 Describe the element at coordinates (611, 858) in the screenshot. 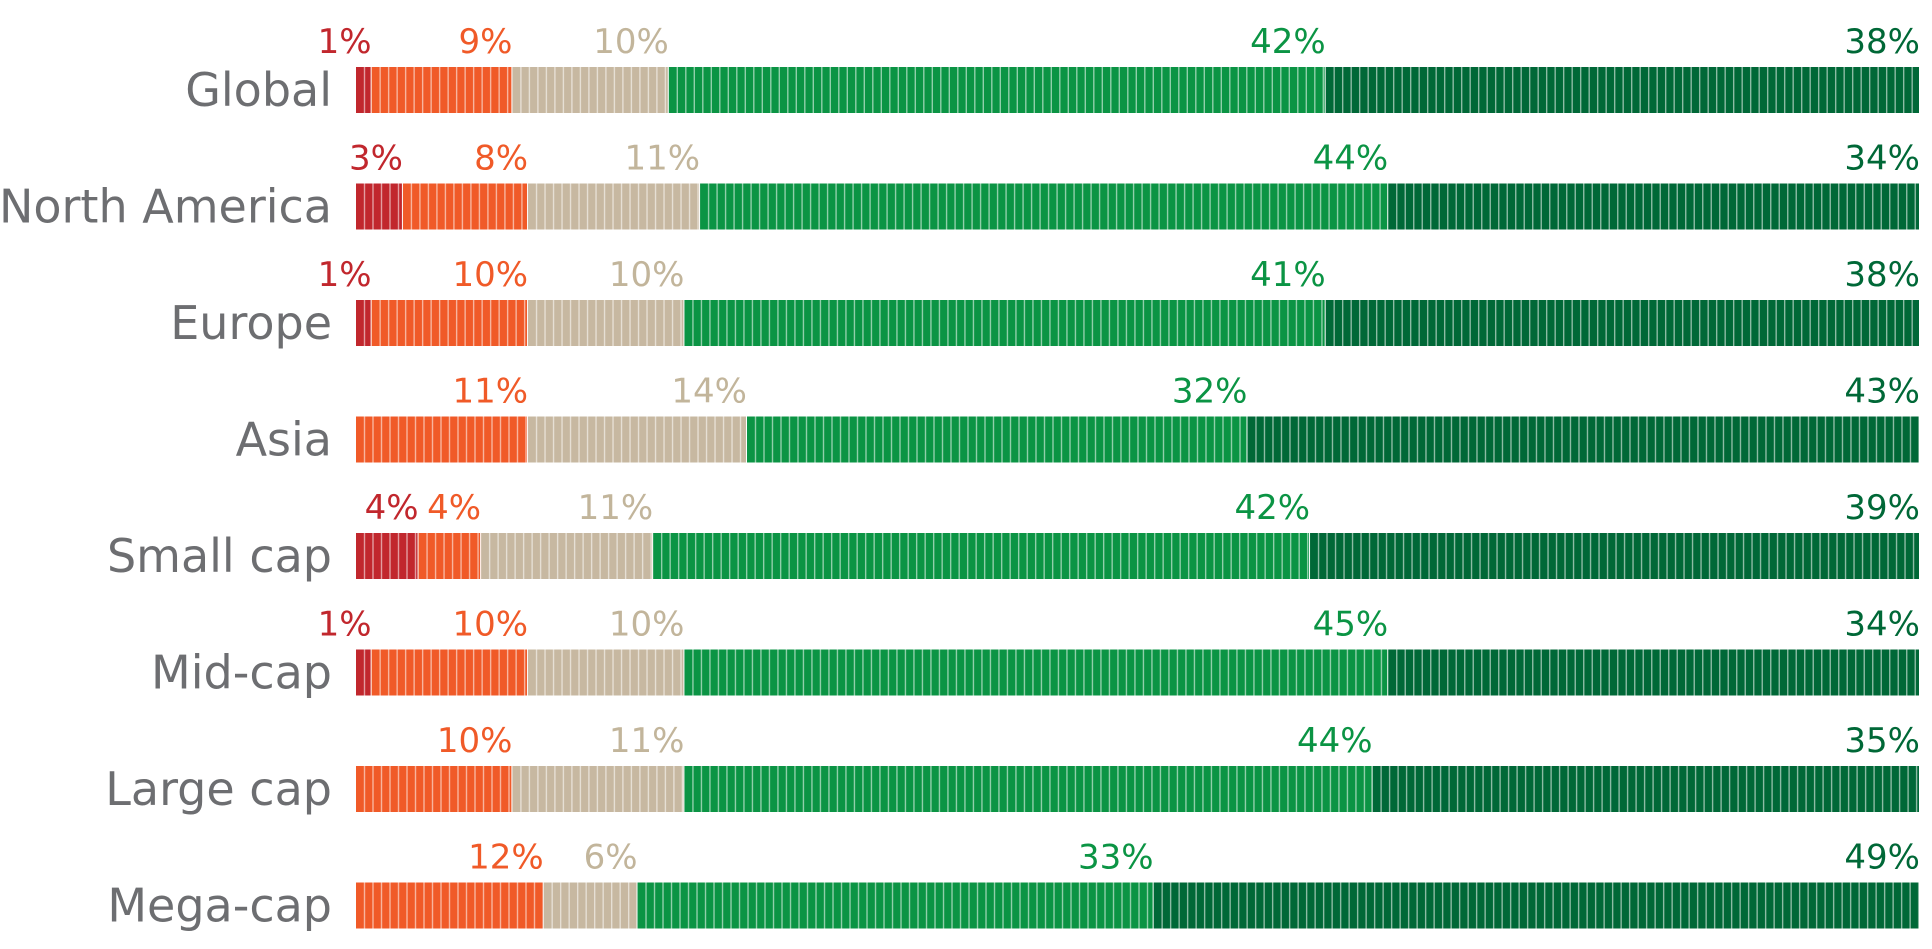

I see `value-label: 6%` at that location.